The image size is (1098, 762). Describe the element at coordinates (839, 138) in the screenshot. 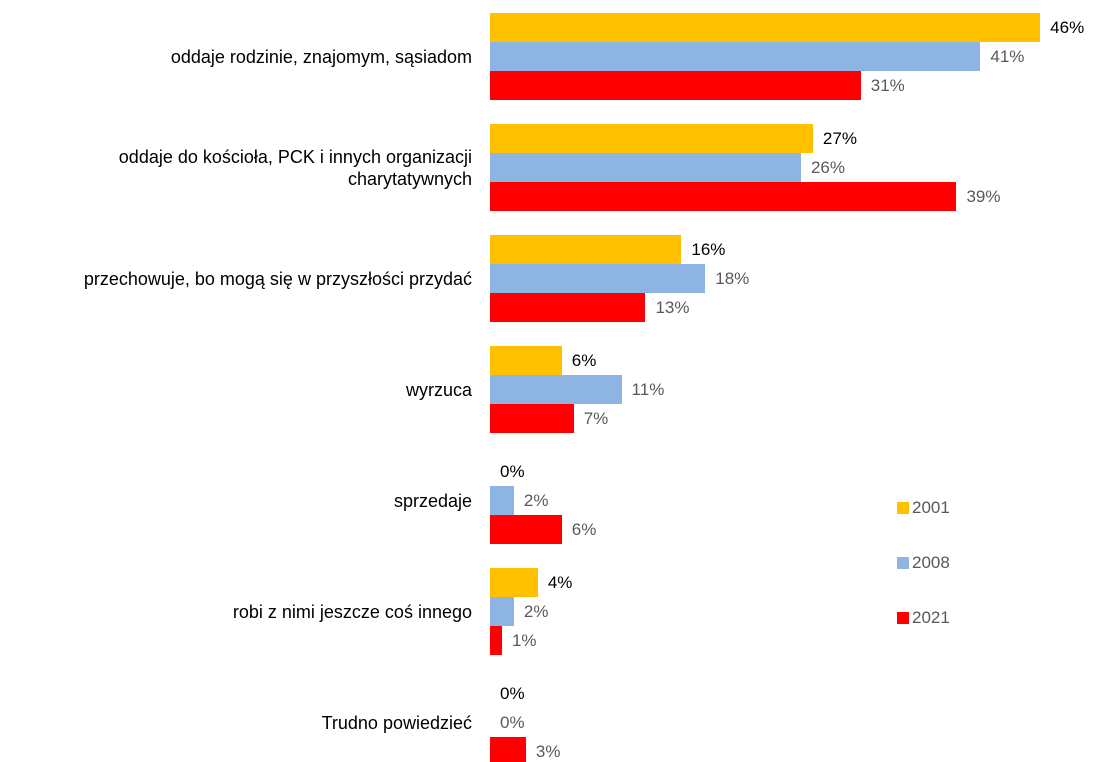

I see `value-label: 27%` at that location.